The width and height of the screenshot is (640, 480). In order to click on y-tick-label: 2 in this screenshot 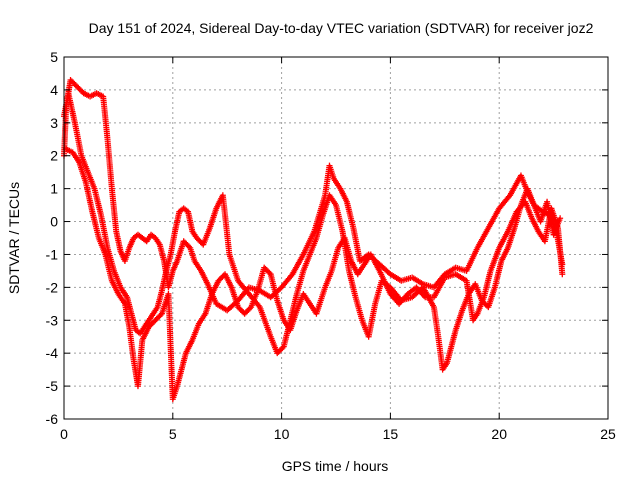, I will do `click(54, 156)`.